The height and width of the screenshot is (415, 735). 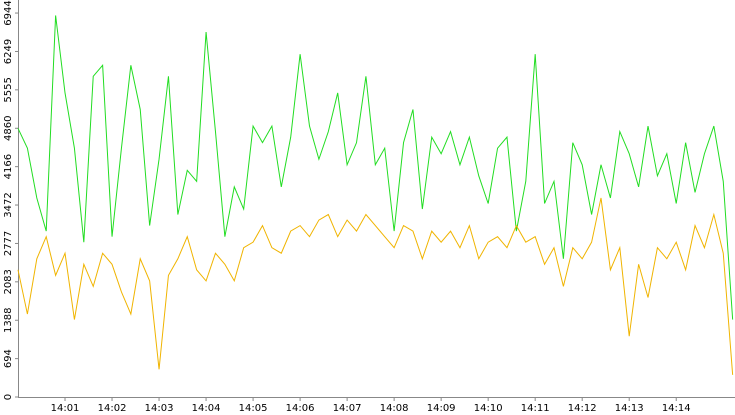 What do you see at coordinates (300, 408) in the screenshot?
I see `x-tick-label: 14:06` at bounding box center [300, 408].